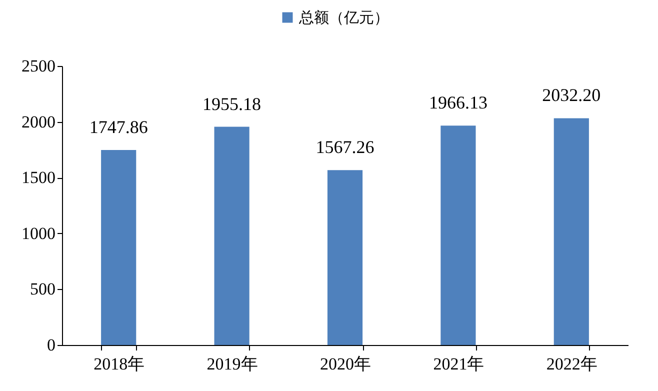 The width and height of the screenshot is (658, 391). I want to click on data-label: 1966.13, so click(458, 102).